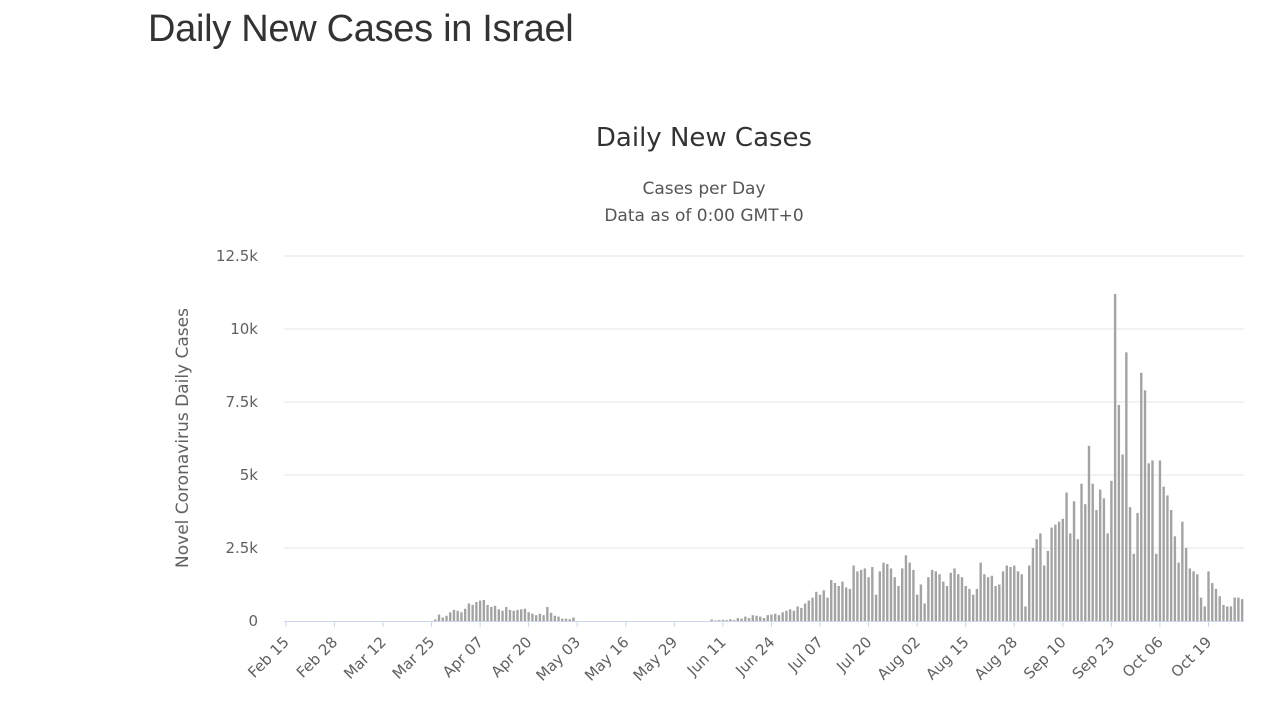  What do you see at coordinates (703, 216) in the screenshot?
I see `chart-subtitle-line2: Data as of 0:00 GMT+0` at bounding box center [703, 216].